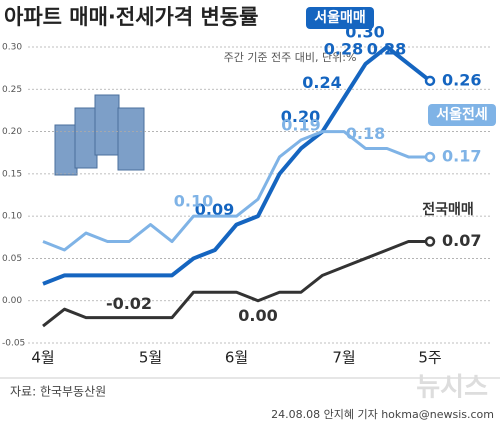  I want to click on x-tick-label: 5주, so click(429, 358).